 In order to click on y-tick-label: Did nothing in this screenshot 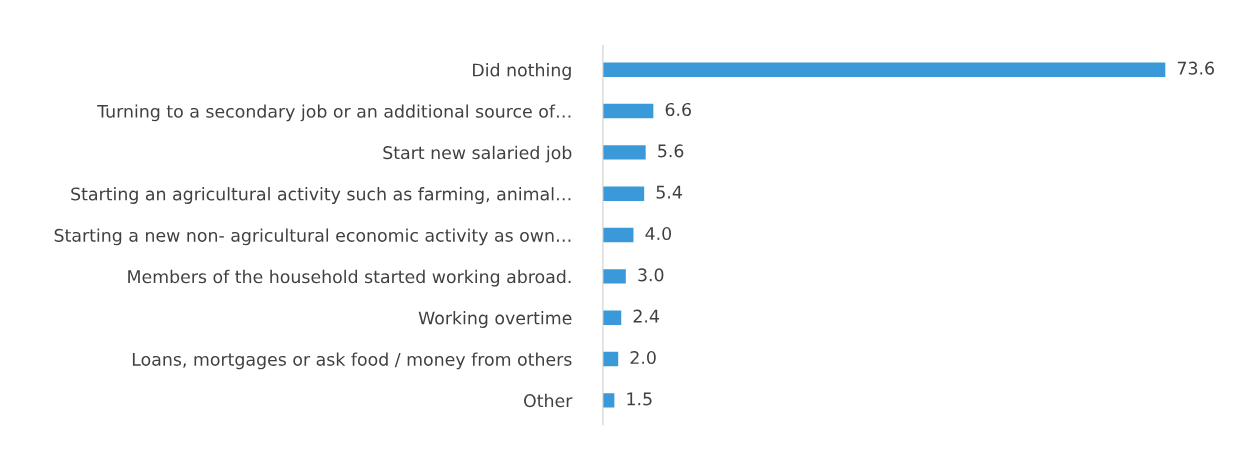, I will do `click(522, 71)`.